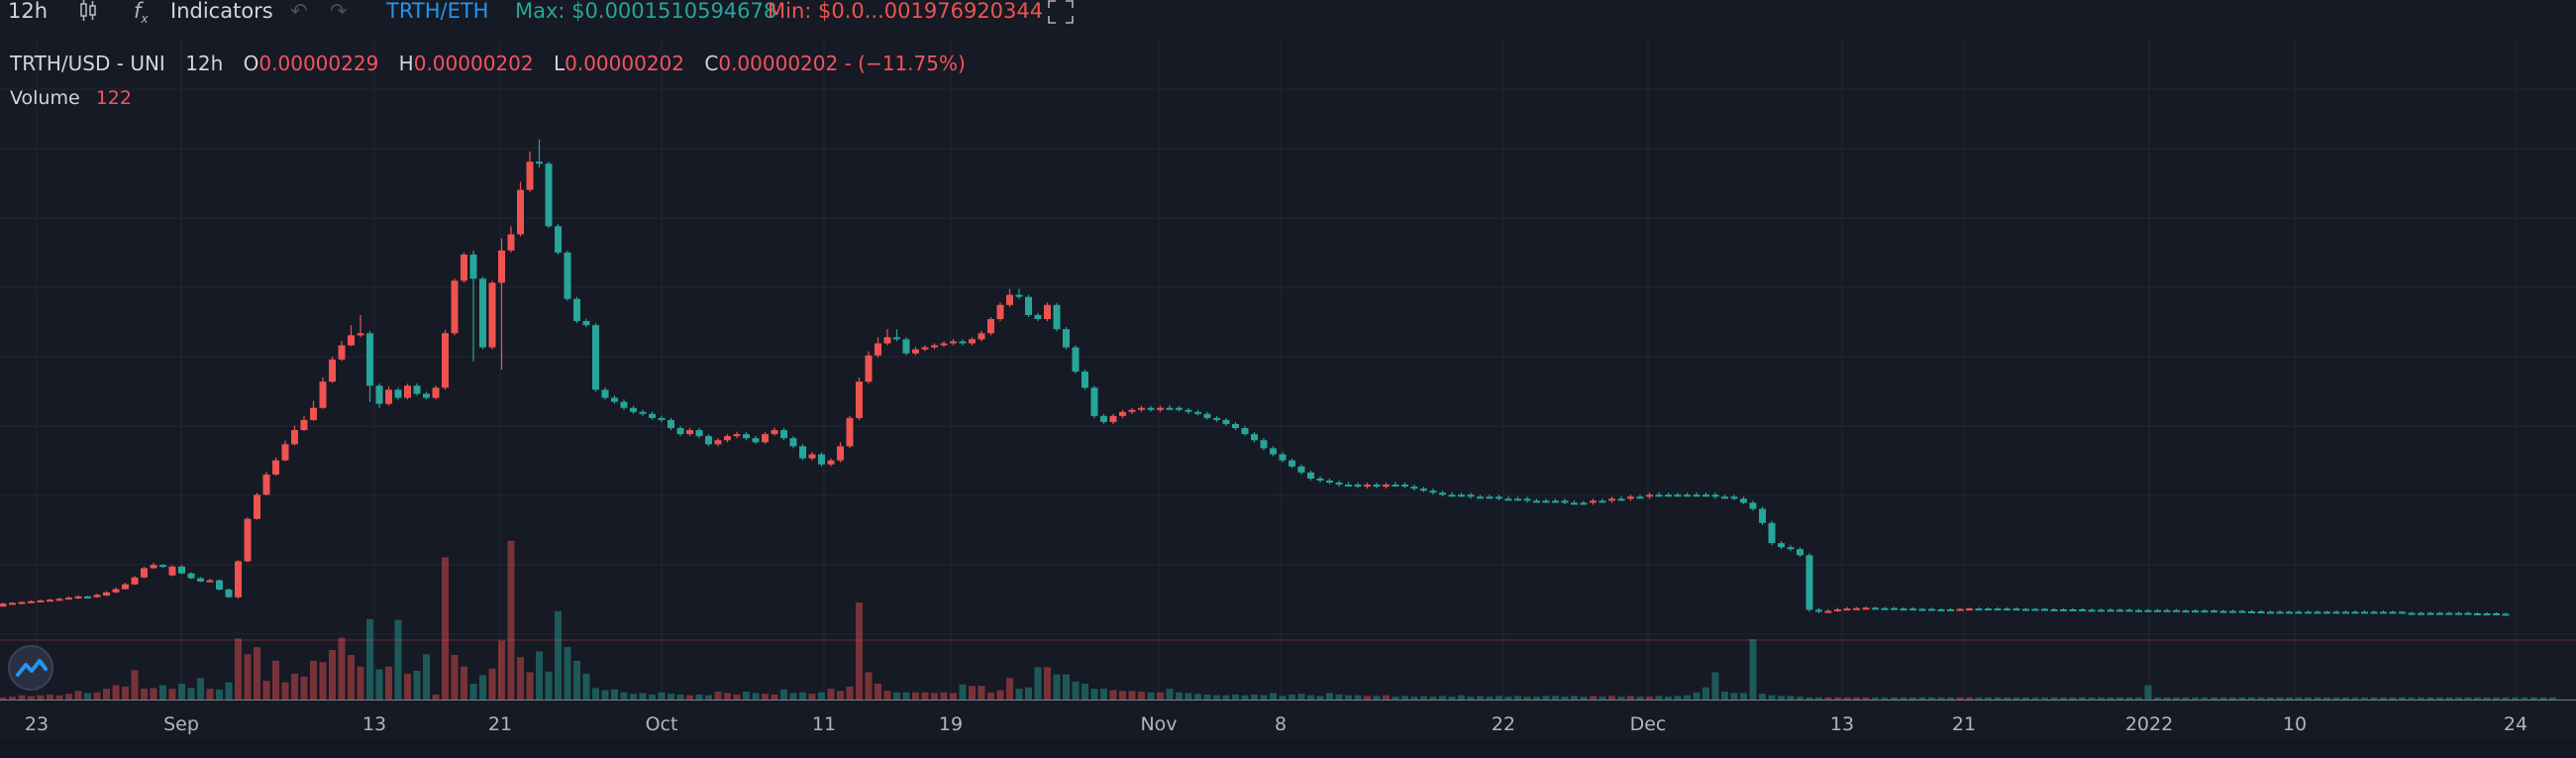 Image resolution: width=2576 pixels, height=758 pixels. What do you see at coordinates (662, 724) in the screenshot?
I see `x-tick-label: Oct` at bounding box center [662, 724].